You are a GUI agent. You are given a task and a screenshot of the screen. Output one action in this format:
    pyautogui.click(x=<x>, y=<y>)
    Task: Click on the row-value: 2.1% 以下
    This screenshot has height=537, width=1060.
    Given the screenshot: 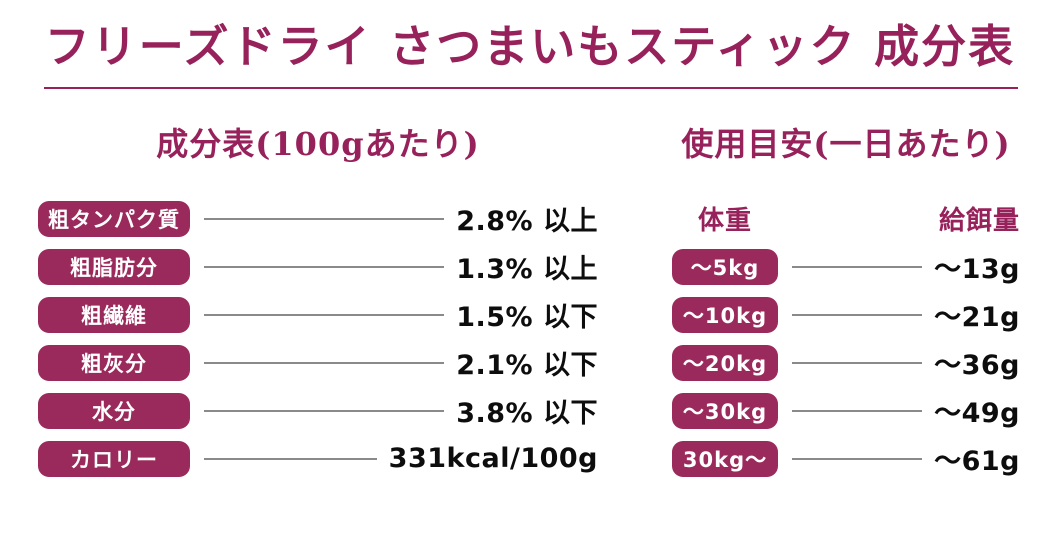 What is the action you would take?
    pyautogui.click(x=527, y=365)
    